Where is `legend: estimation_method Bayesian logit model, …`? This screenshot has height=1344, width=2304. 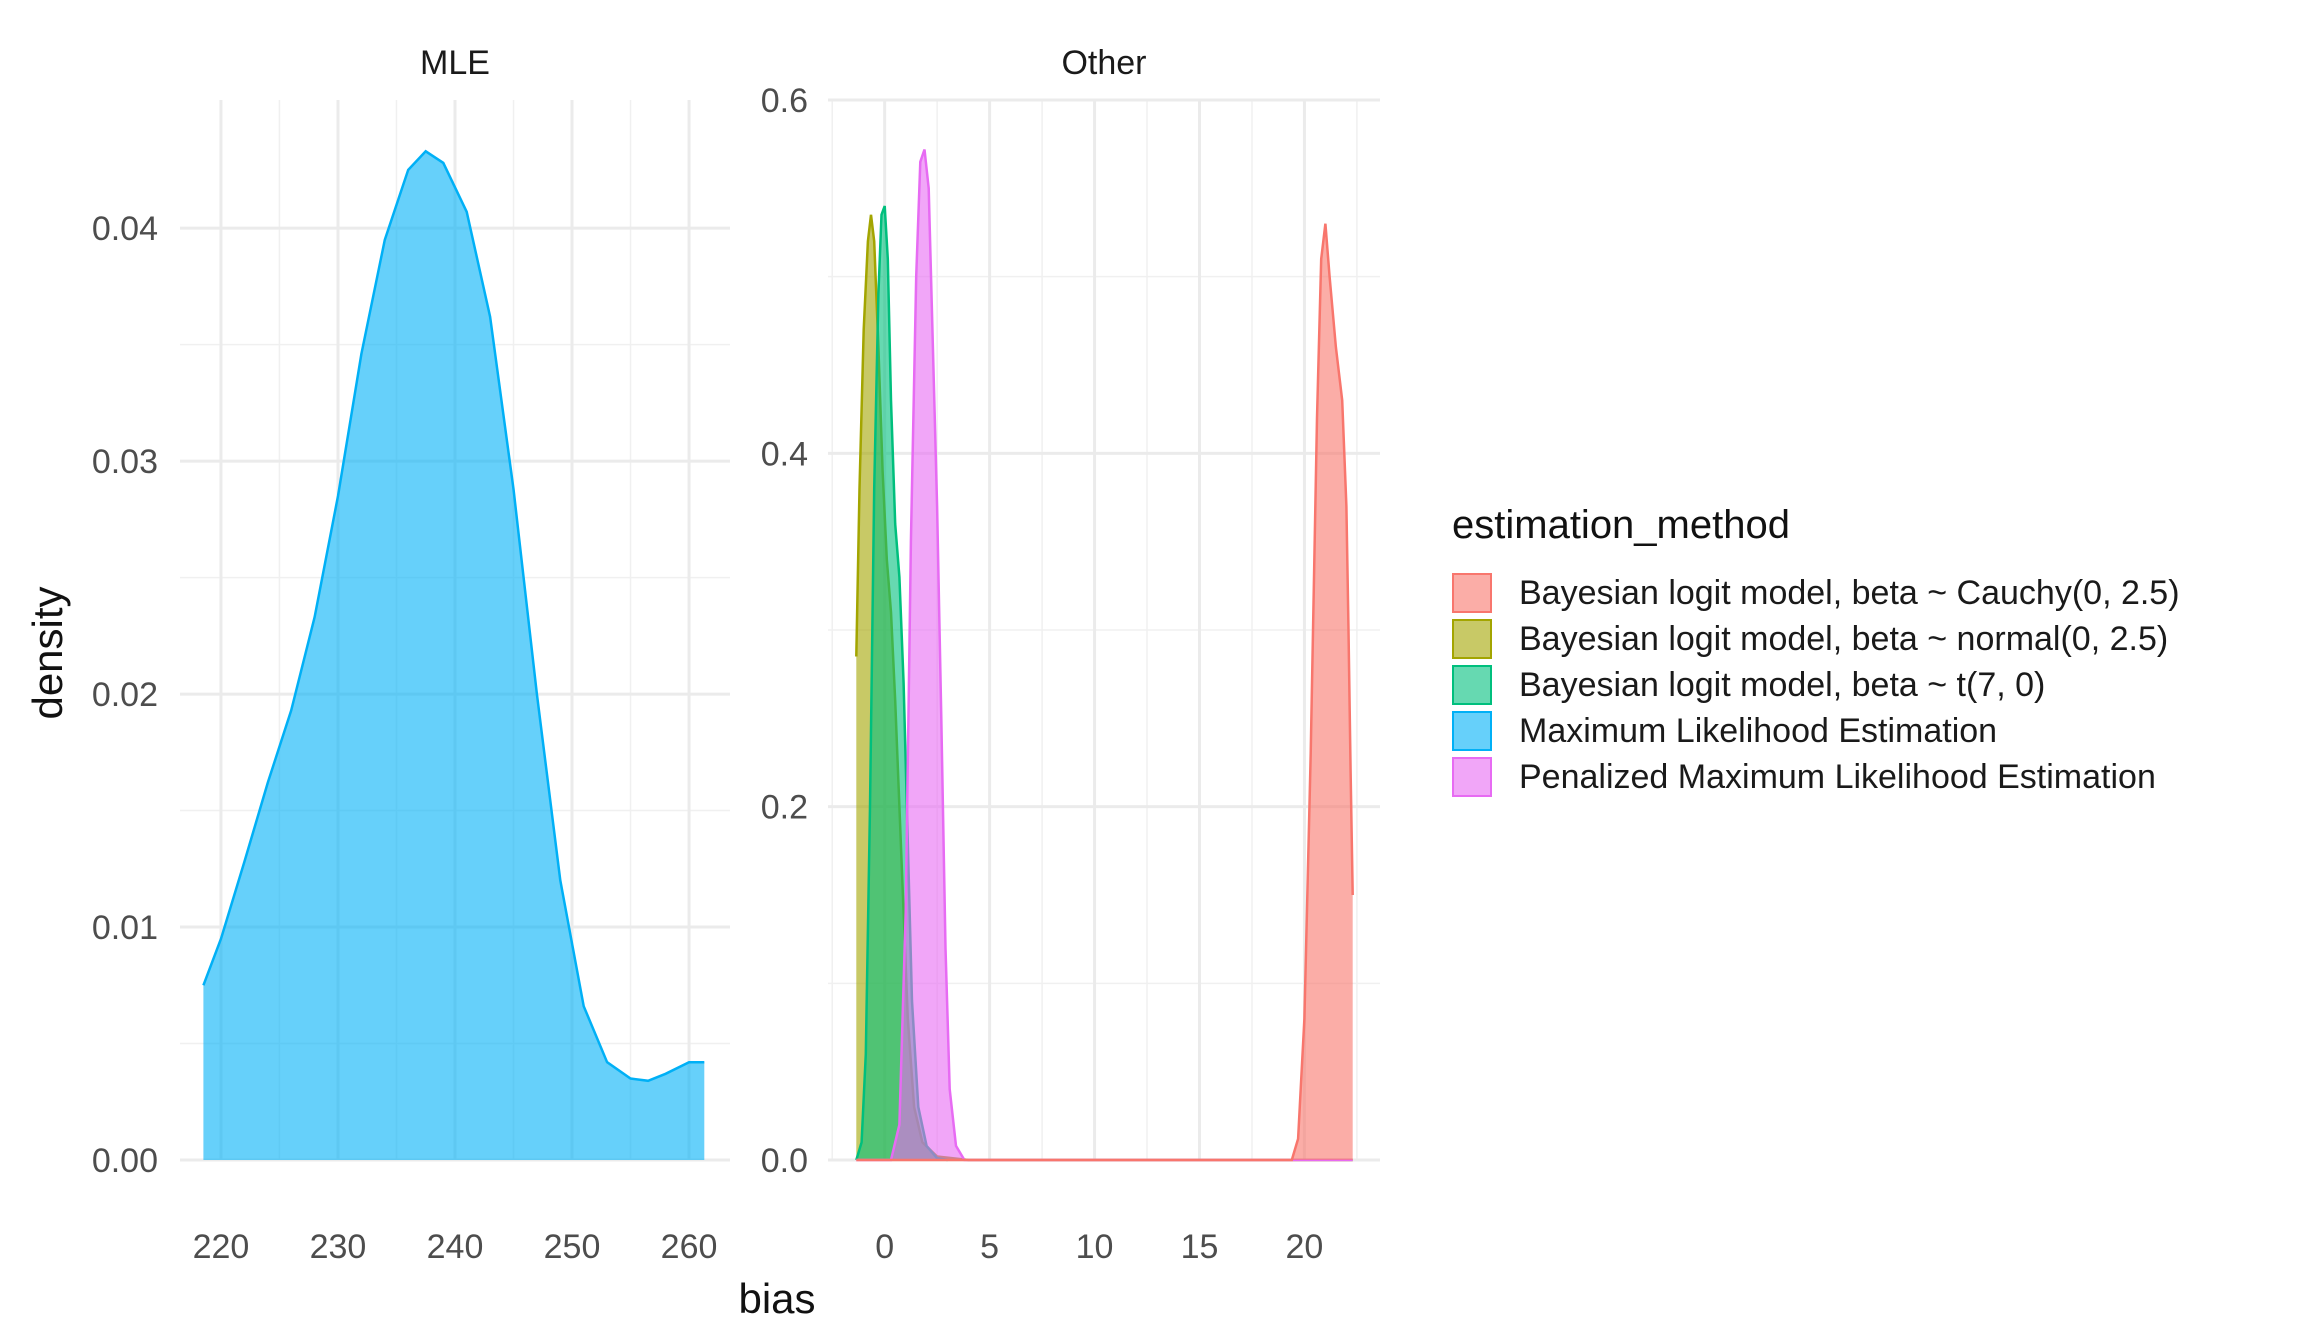
legend: estimation_method Bayesian logit model, … is located at coordinates (1872, 651).